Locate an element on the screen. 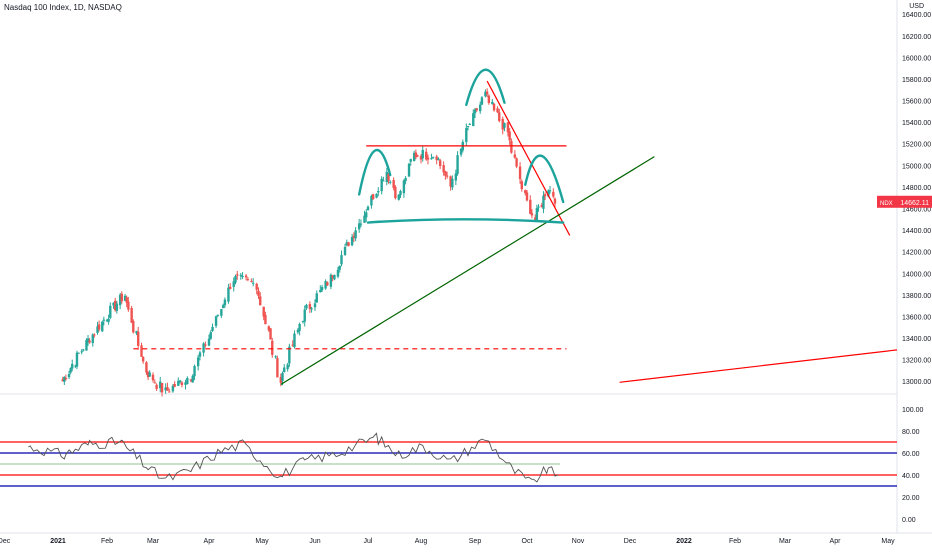 The width and height of the screenshot is (932, 555). time-axis-label: Jun is located at coordinates (314, 541).